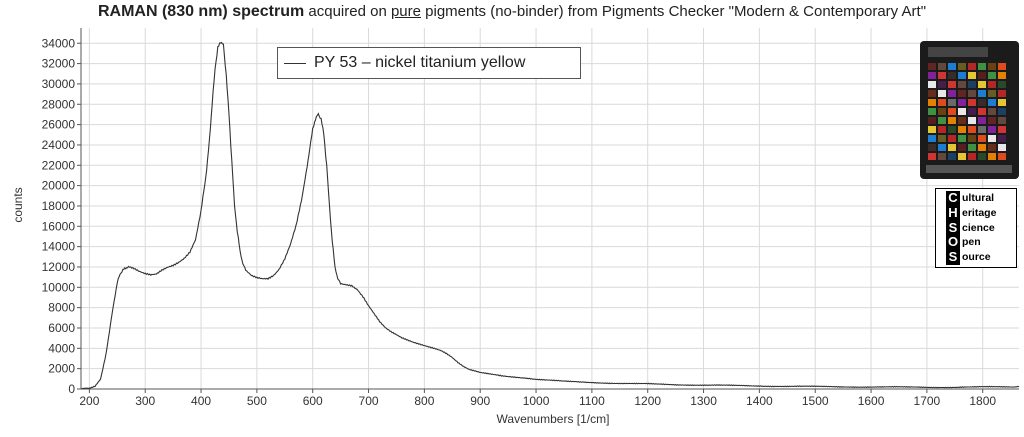 The height and width of the screenshot is (437, 1024). I want to click on x-tick-label: 700, so click(369, 401).